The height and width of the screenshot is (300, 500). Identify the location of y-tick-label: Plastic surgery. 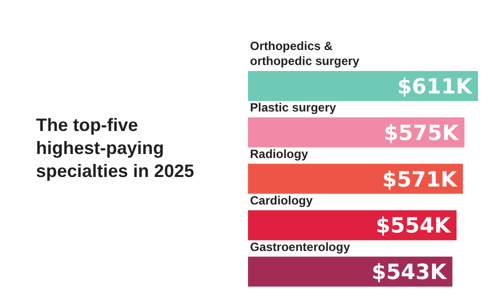
(293, 107).